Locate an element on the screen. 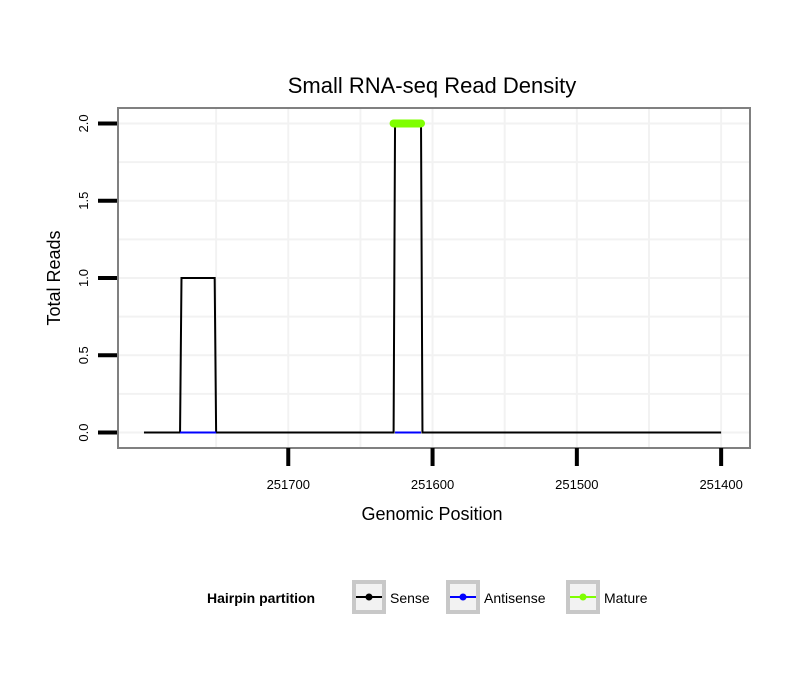 The width and height of the screenshot is (810, 690). legend: Hairpin partition Sense Antisense Mature is located at coordinates (427, 597).